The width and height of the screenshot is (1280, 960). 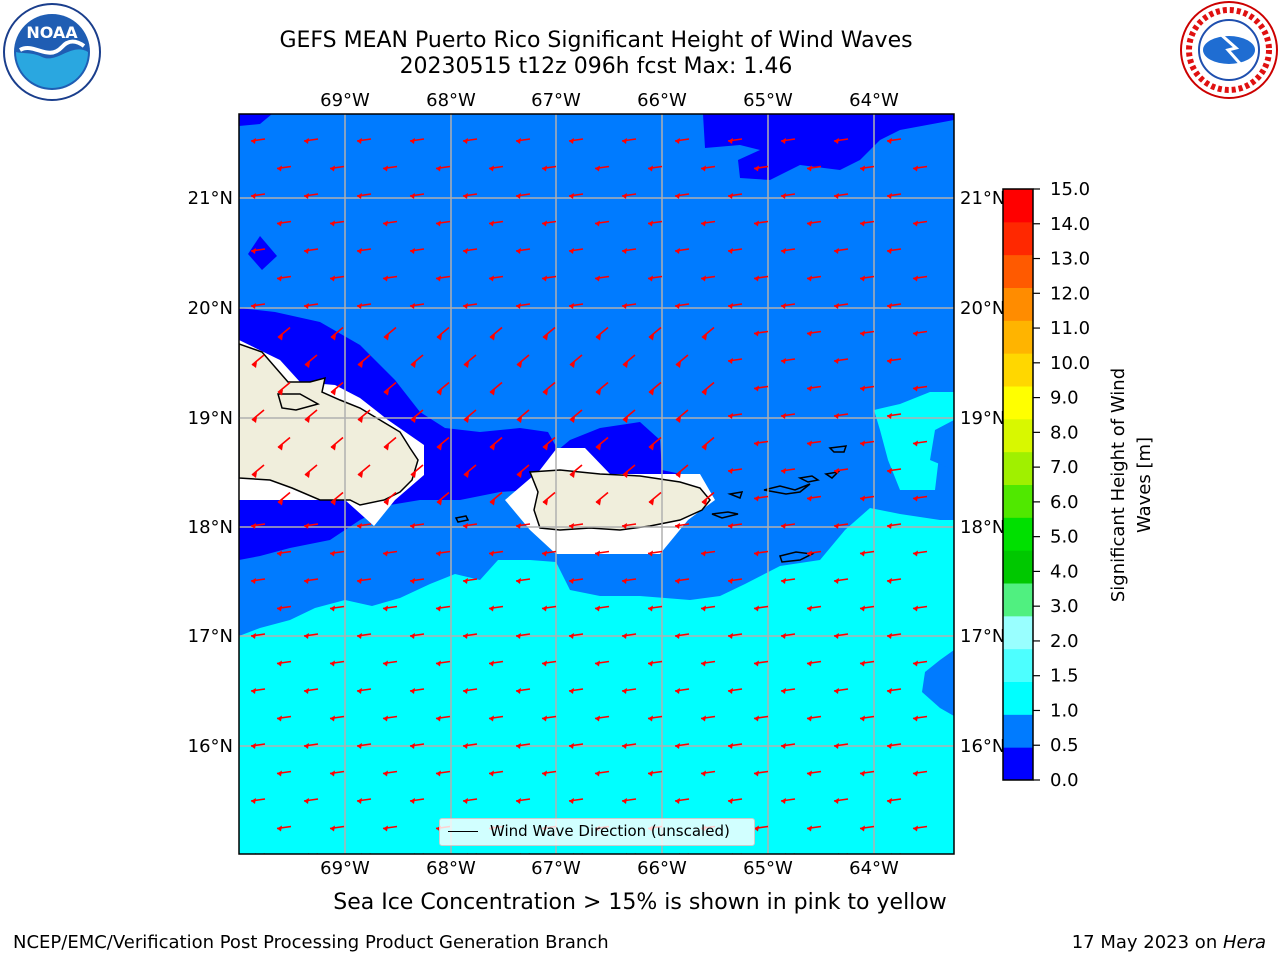 What do you see at coordinates (610, 831) in the screenshot?
I see `legend-label: Wind Wave Direction (unscaled)` at bounding box center [610, 831].